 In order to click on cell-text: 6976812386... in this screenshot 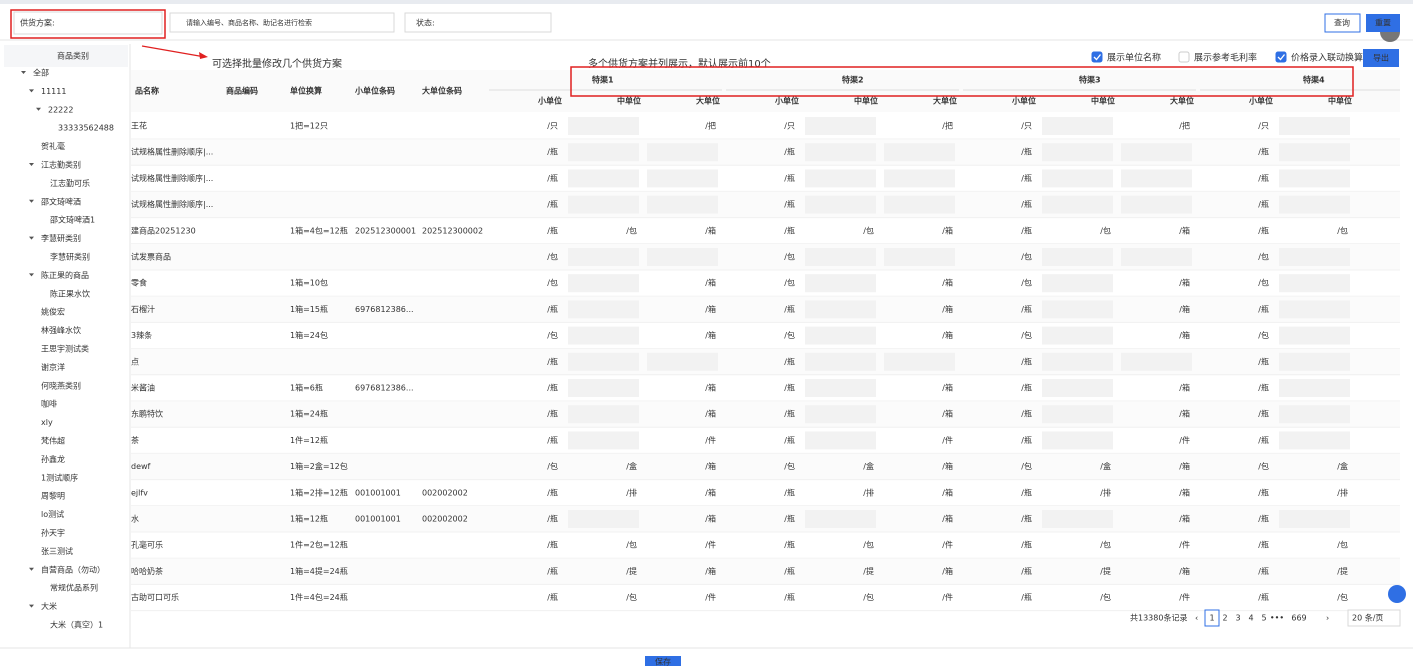, I will do `click(384, 388)`.